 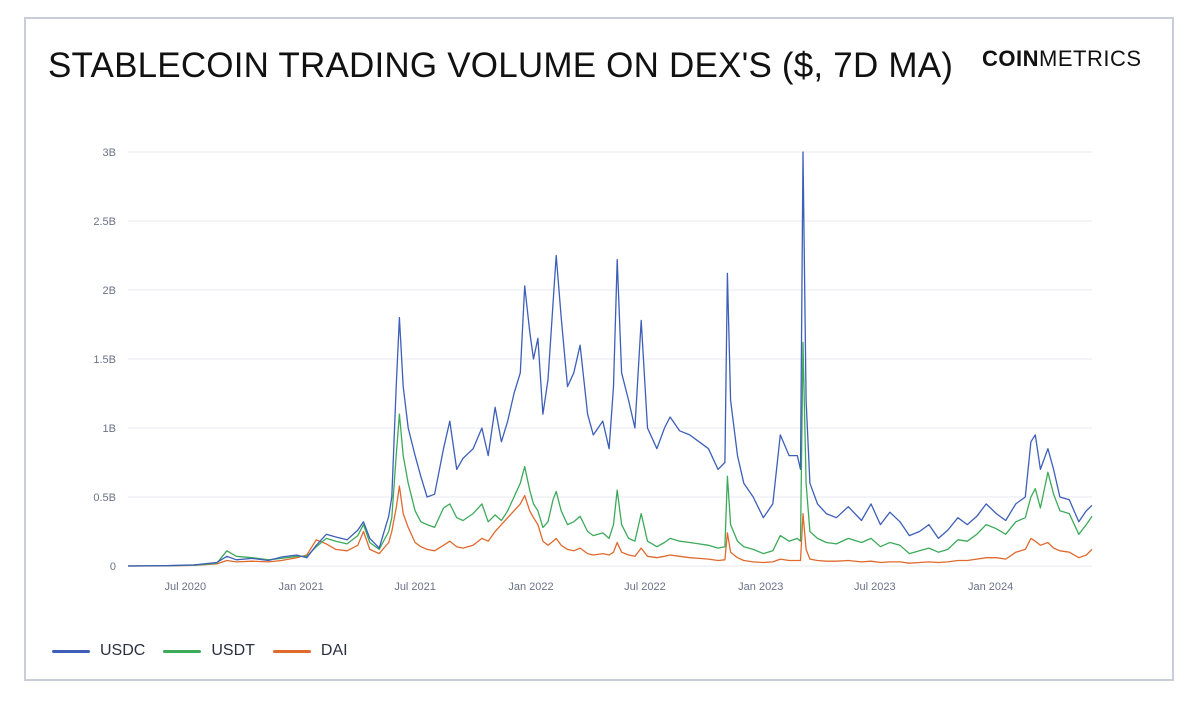 What do you see at coordinates (1010, 58) in the screenshot?
I see `brand-logo-bold: COIN` at bounding box center [1010, 58].